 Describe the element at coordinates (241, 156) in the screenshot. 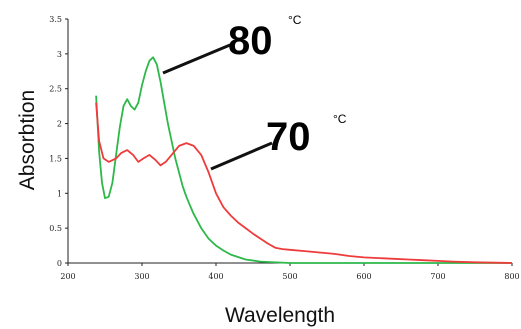

I see `annotation-70-leader` at that location.